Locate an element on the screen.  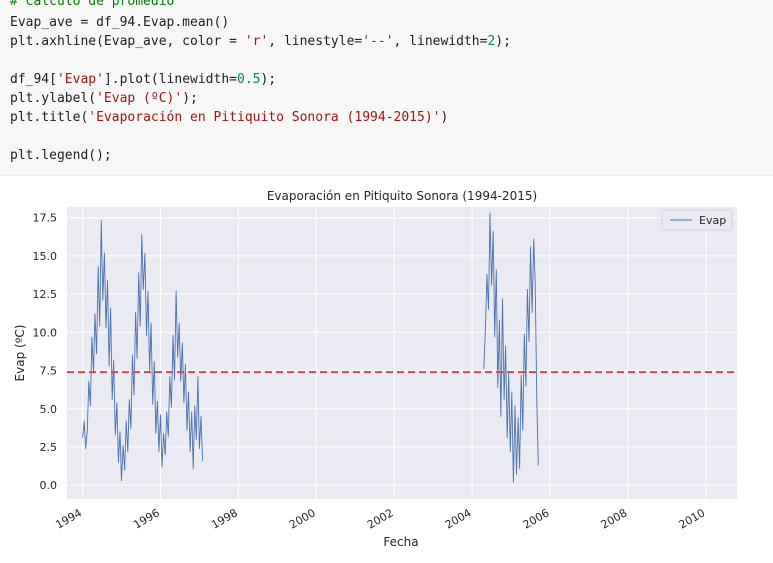
code-token: Evap_ave = df_94.Evap.mean() is located at coordinates (120, 22).